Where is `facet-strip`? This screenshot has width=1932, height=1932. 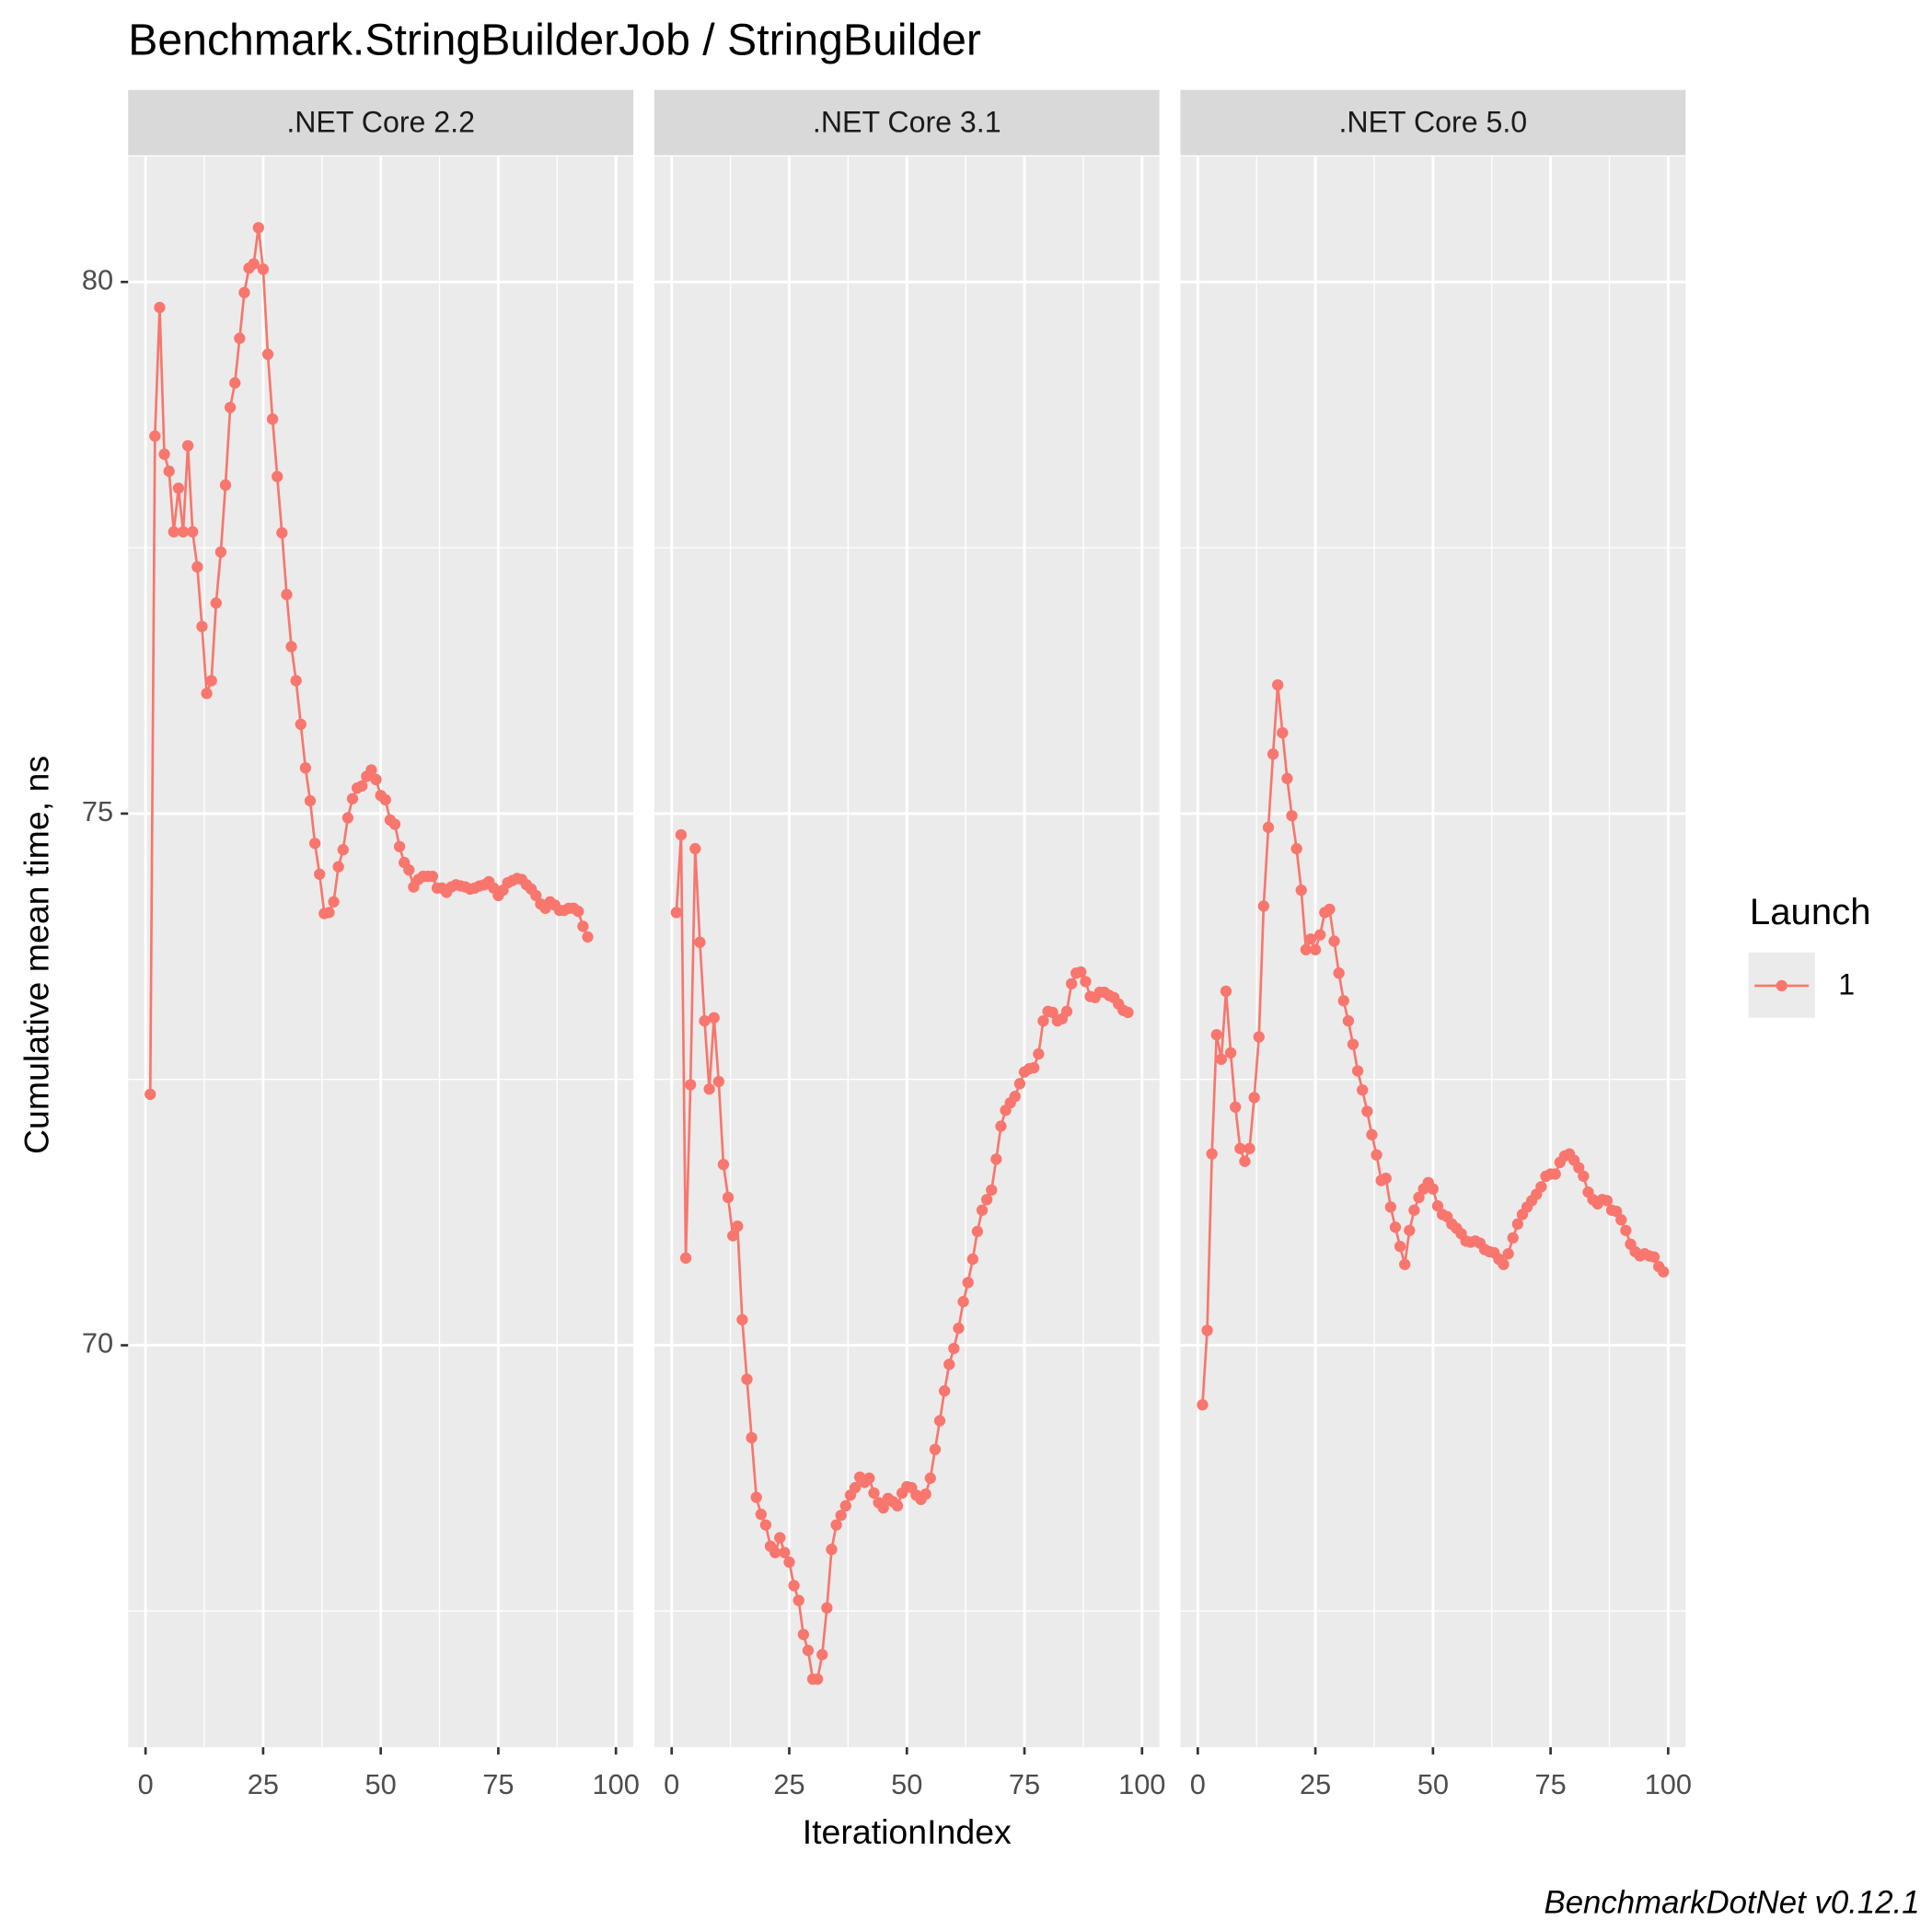 facet-strip is located at coordinates (381, 122).